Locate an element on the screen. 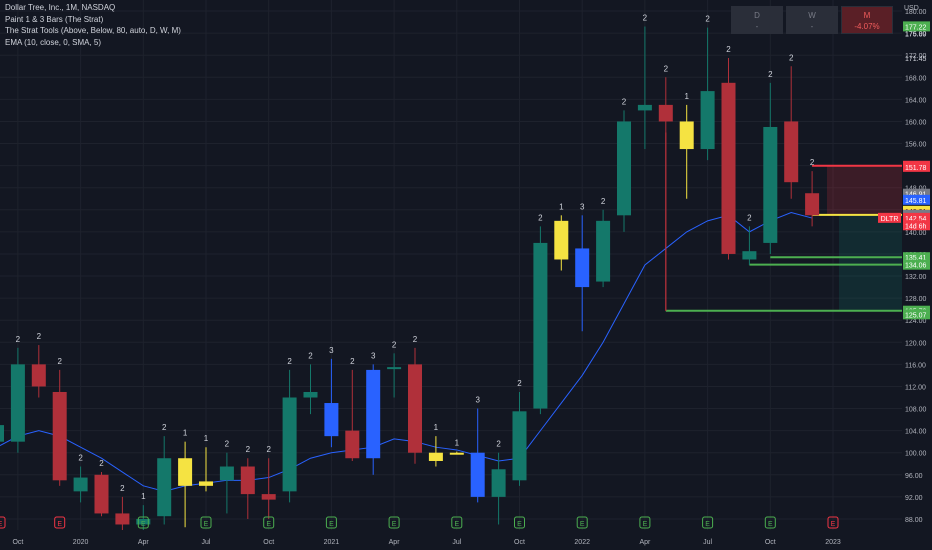 This screenshot has height=550, width=932. price-axis-tick-label: 104.00 is located at coordinates (916, 432).